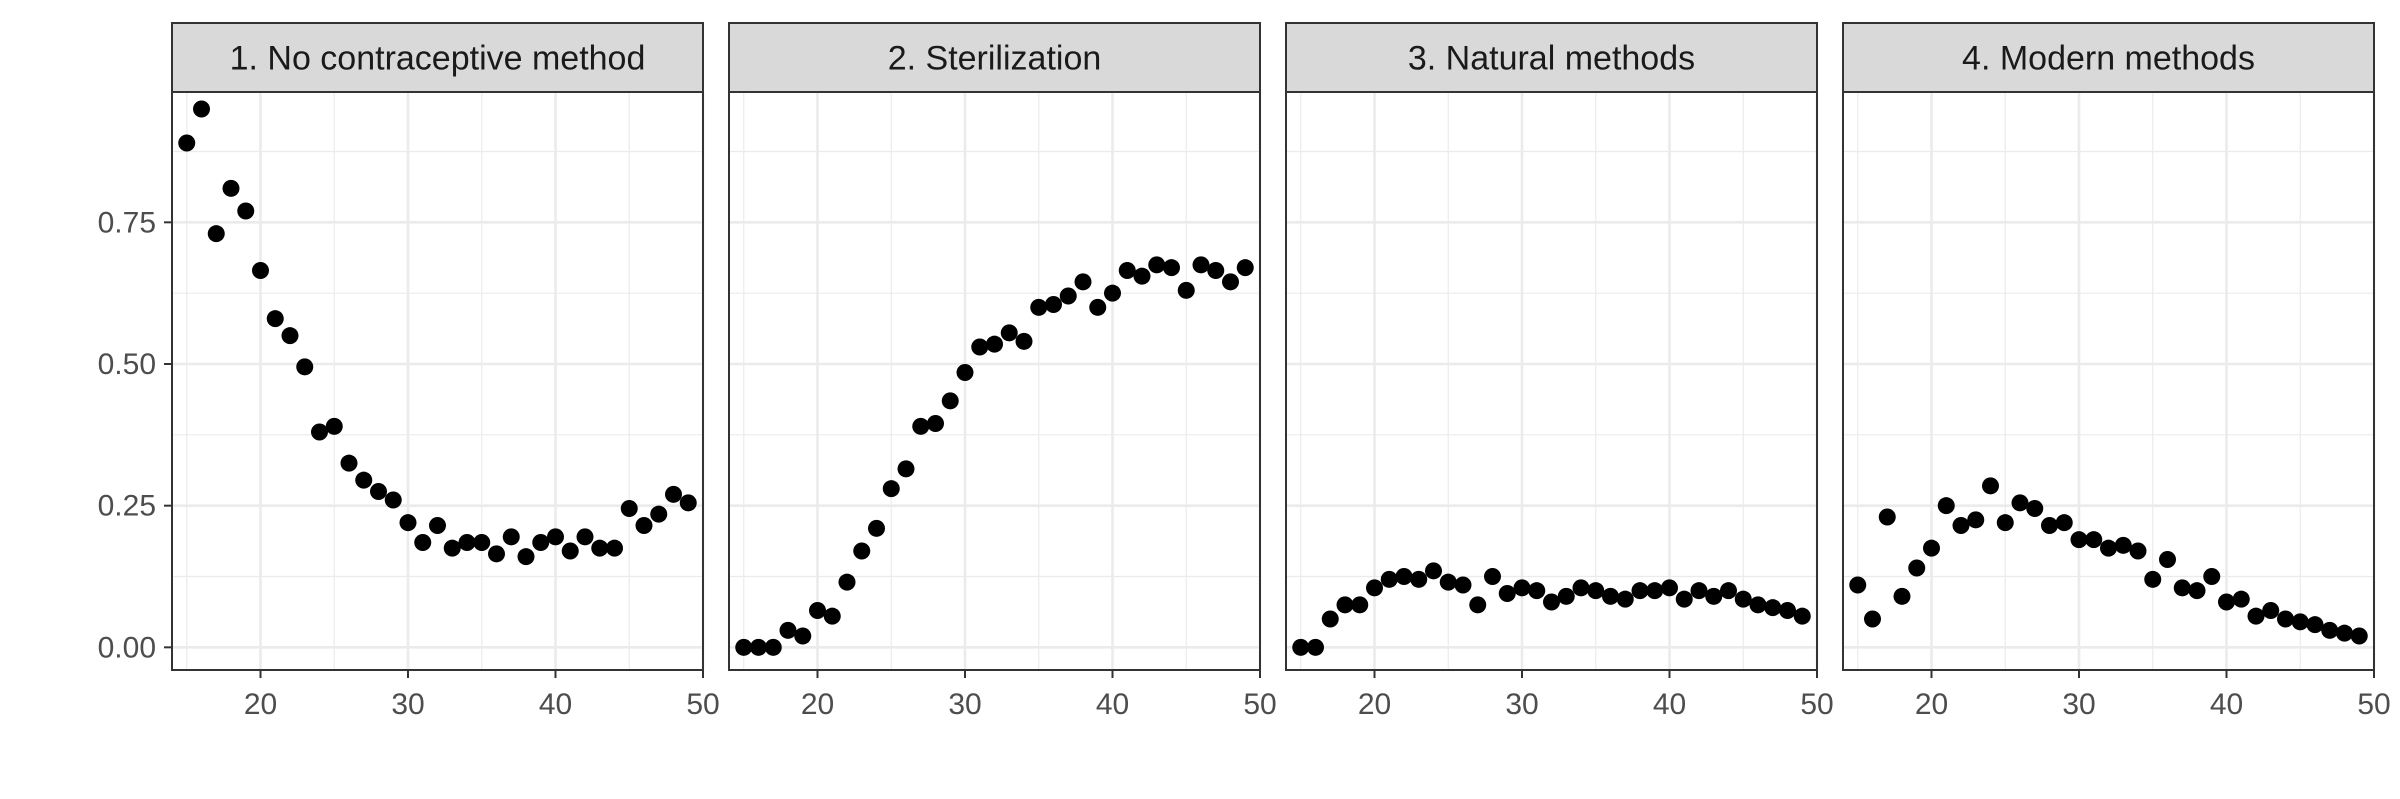  What do you see at coordinates (1551, 59) in the screenshot?
I see `facet-title: 3. Natural methods` at bounding box center [1551, 59].